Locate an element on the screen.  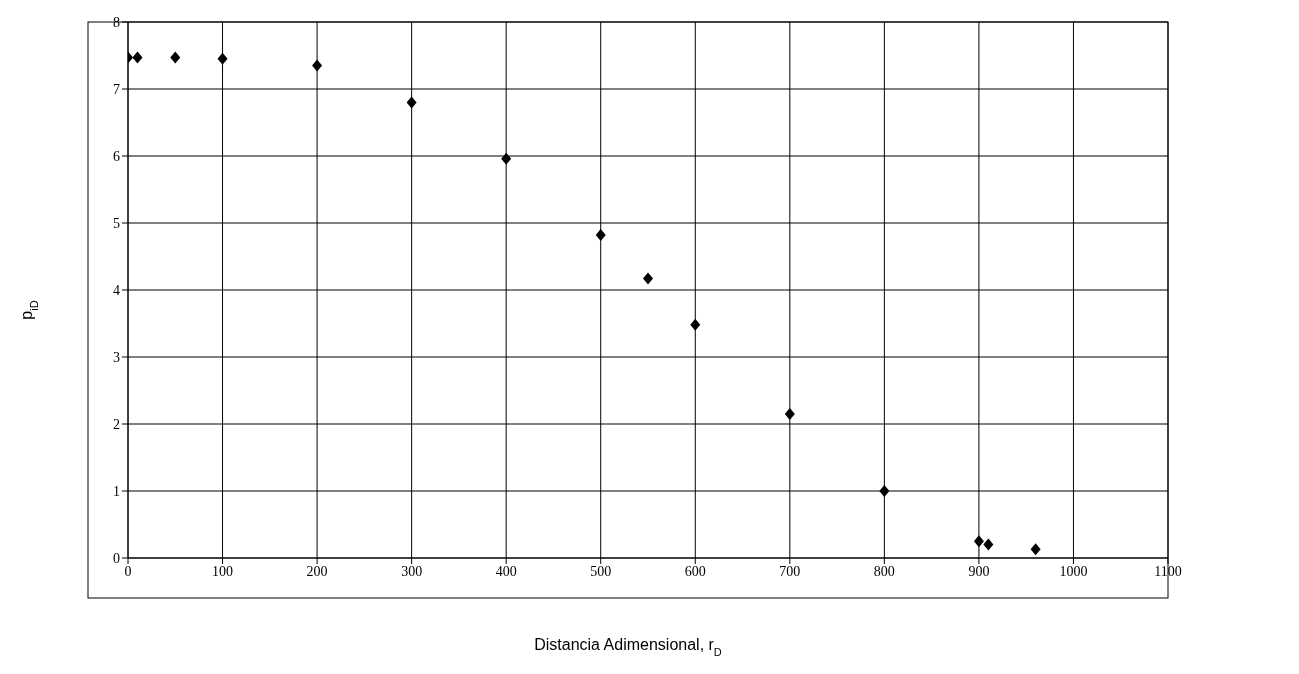
x-tick-label: 1100 is located at coordinates (1168, 571).